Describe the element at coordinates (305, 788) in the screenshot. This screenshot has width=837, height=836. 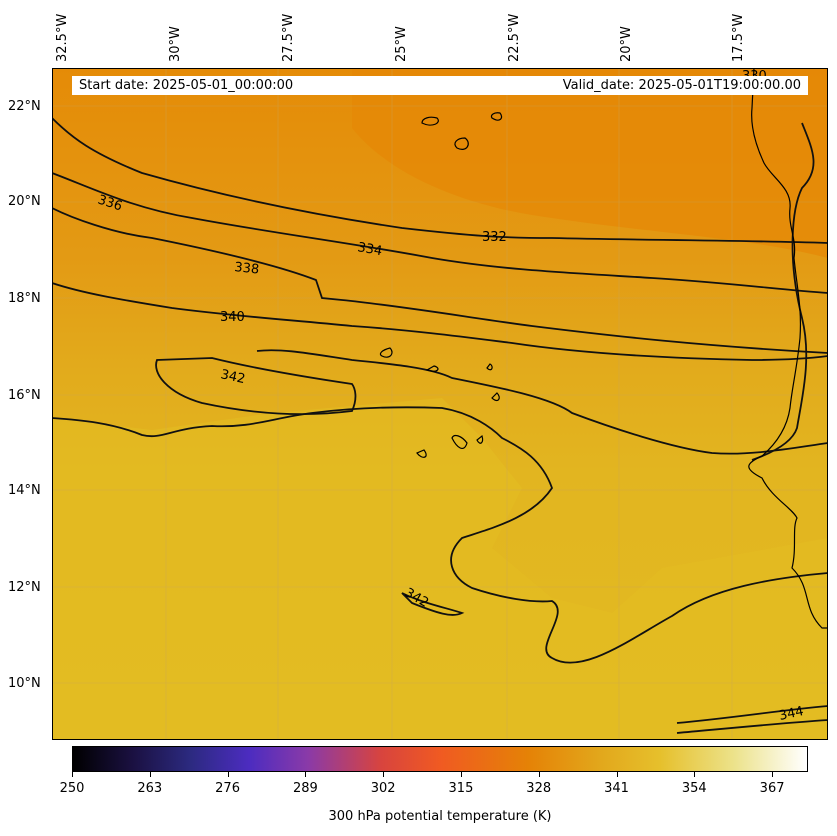
I see `colorbar-tick-label: 289` at that location.